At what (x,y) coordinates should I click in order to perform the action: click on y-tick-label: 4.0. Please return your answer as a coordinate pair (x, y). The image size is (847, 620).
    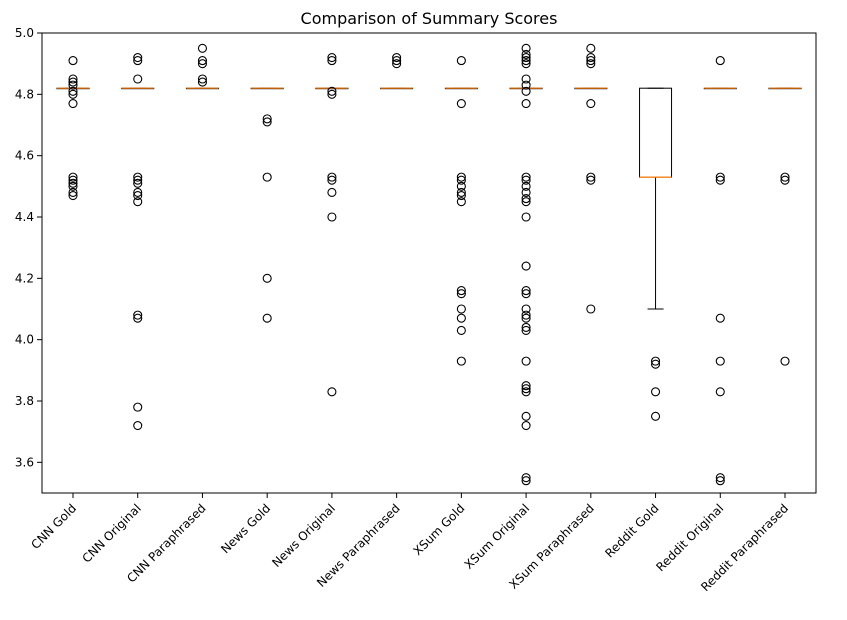
    Looking at the image, I should click on (24, 340).